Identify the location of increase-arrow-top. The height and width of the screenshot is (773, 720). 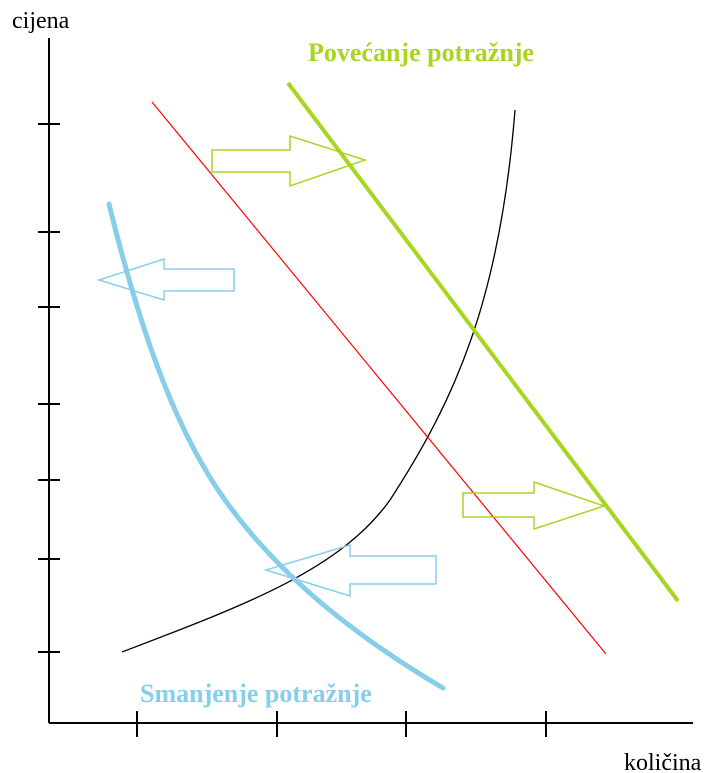
(289, 161).